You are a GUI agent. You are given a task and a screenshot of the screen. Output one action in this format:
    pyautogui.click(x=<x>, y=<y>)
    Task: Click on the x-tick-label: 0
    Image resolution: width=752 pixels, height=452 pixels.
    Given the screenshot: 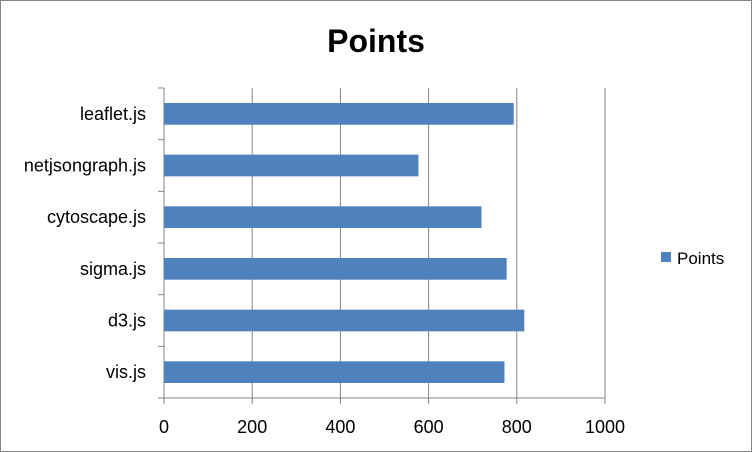 What is the action you would take?
    pyautogui.click(x=164, y=427)
    